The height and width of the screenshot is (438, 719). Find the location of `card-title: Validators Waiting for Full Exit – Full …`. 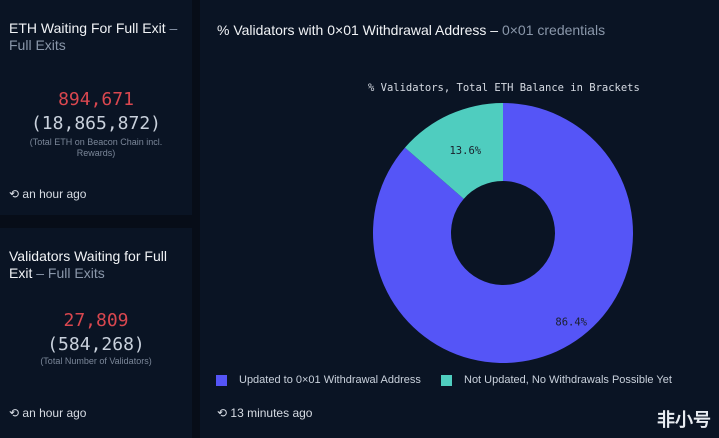

card-title: Validators Waiting for Full Exit – Full … is located at coordinates (88, 264).